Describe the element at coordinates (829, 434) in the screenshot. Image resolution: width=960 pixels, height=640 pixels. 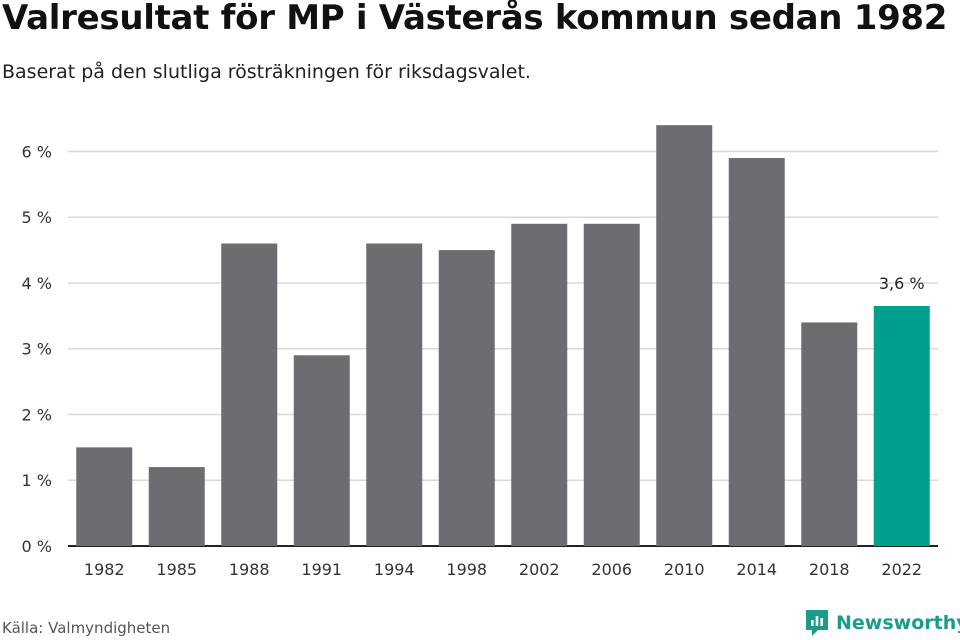
I see `bar-2018` at that location.